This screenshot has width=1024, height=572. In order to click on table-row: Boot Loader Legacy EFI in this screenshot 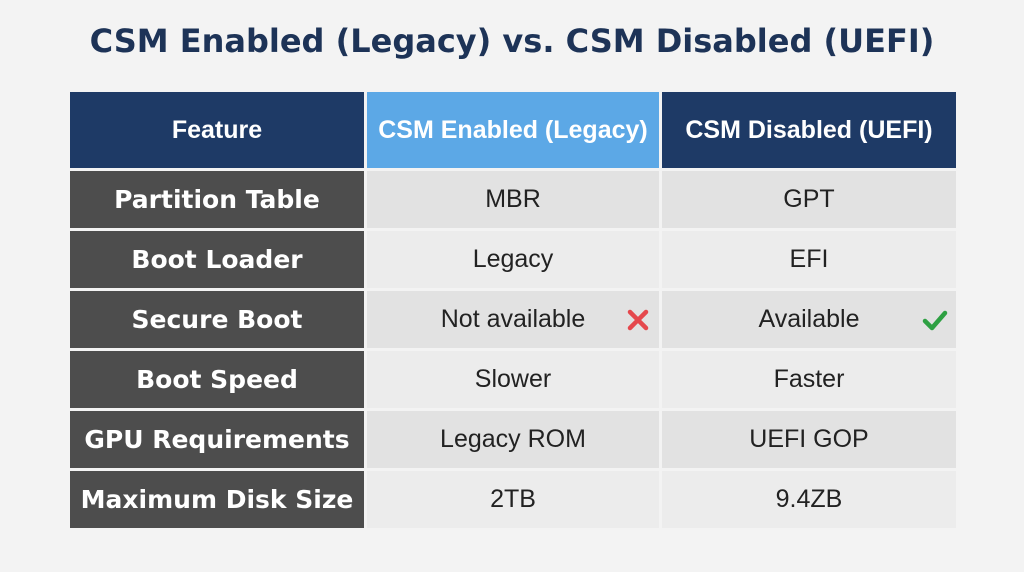, I will do `click(513, 259)`.